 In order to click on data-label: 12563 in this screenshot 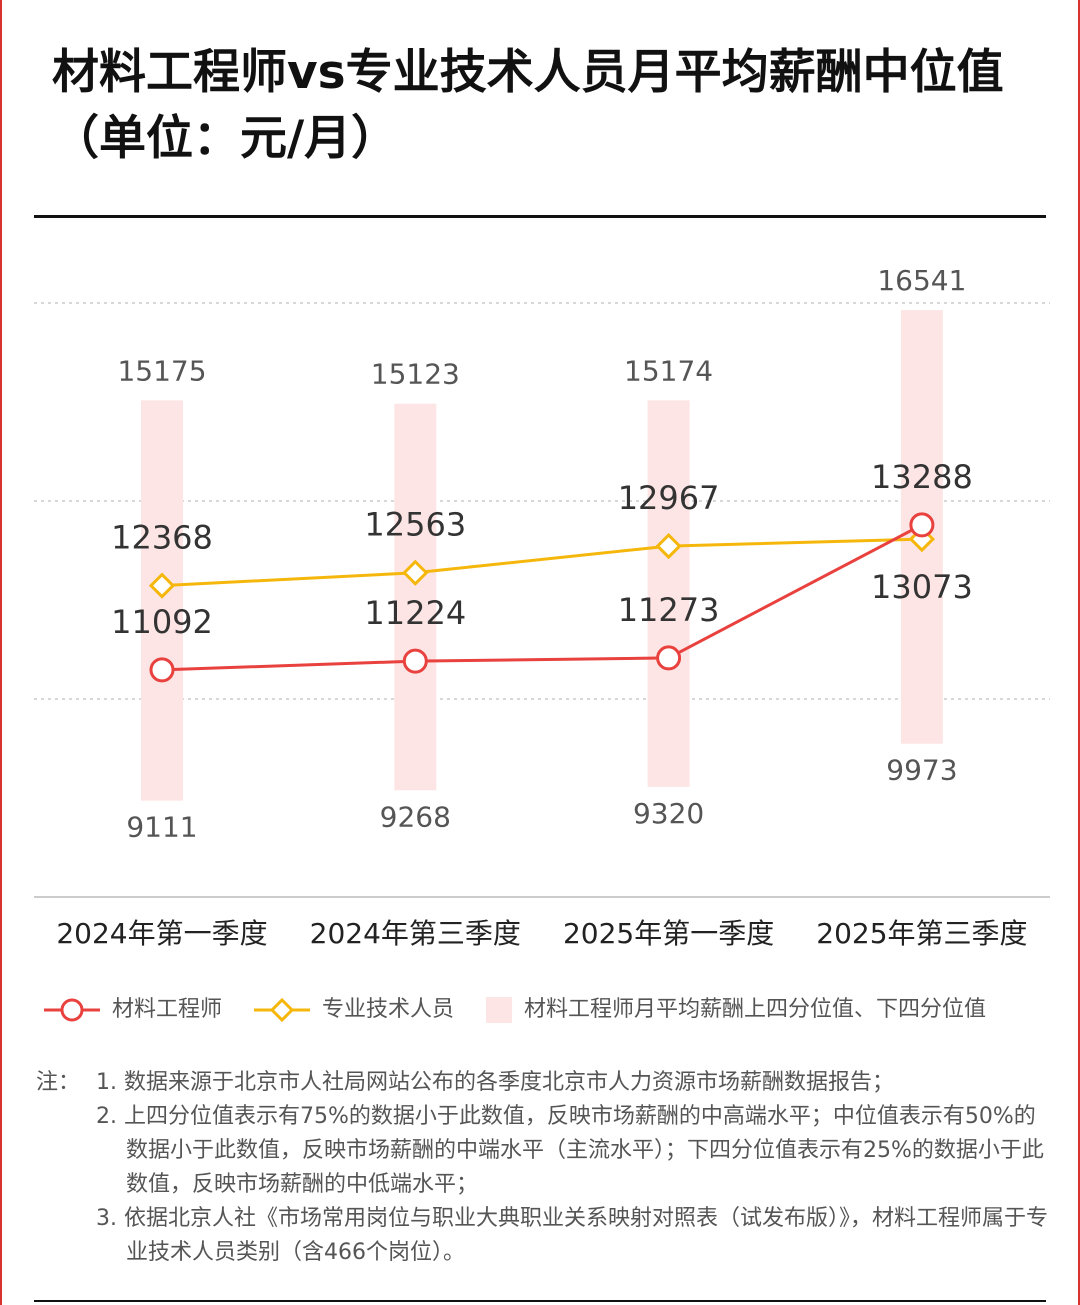, I will do `click(415, 525)`.